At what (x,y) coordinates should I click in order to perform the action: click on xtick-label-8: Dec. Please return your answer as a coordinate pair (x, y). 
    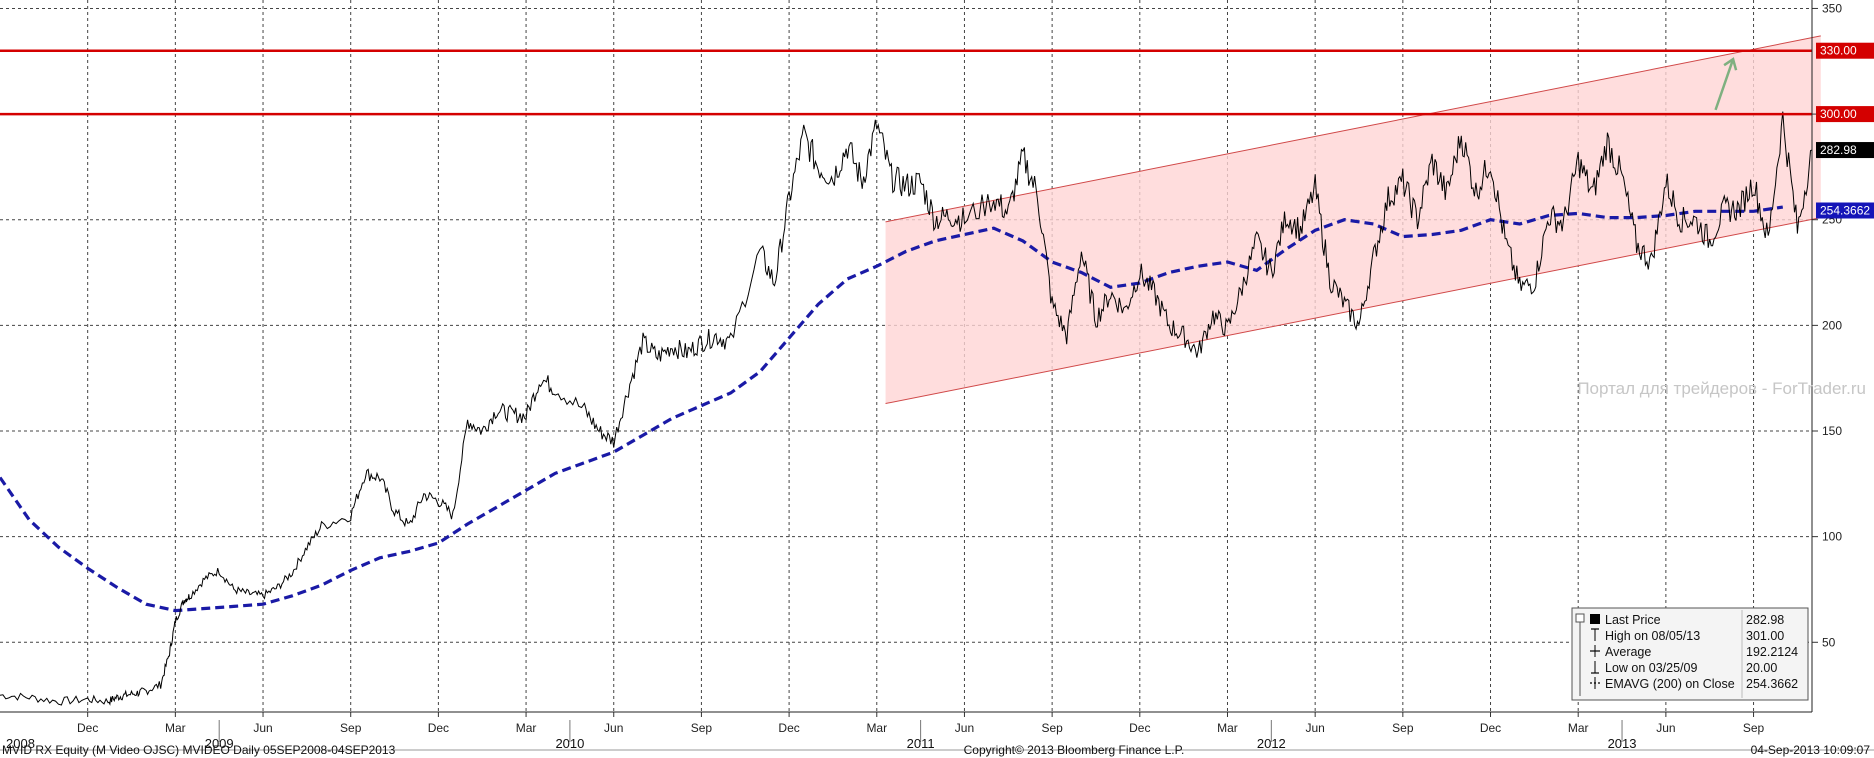
    Looking at the image, I should click on (788, 728).